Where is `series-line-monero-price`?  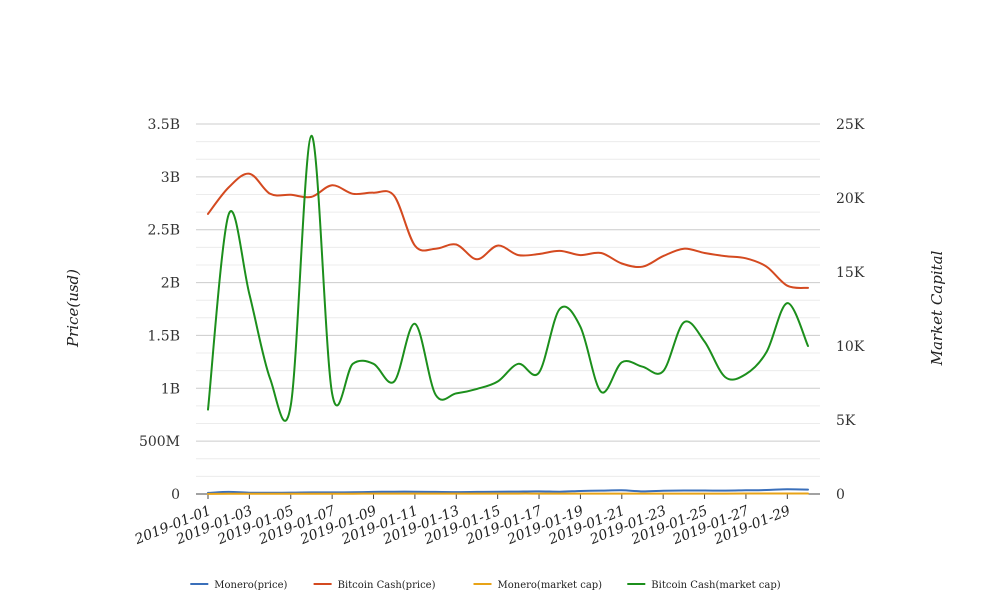
series-line-monero-price is located at coordinates (508, 491).